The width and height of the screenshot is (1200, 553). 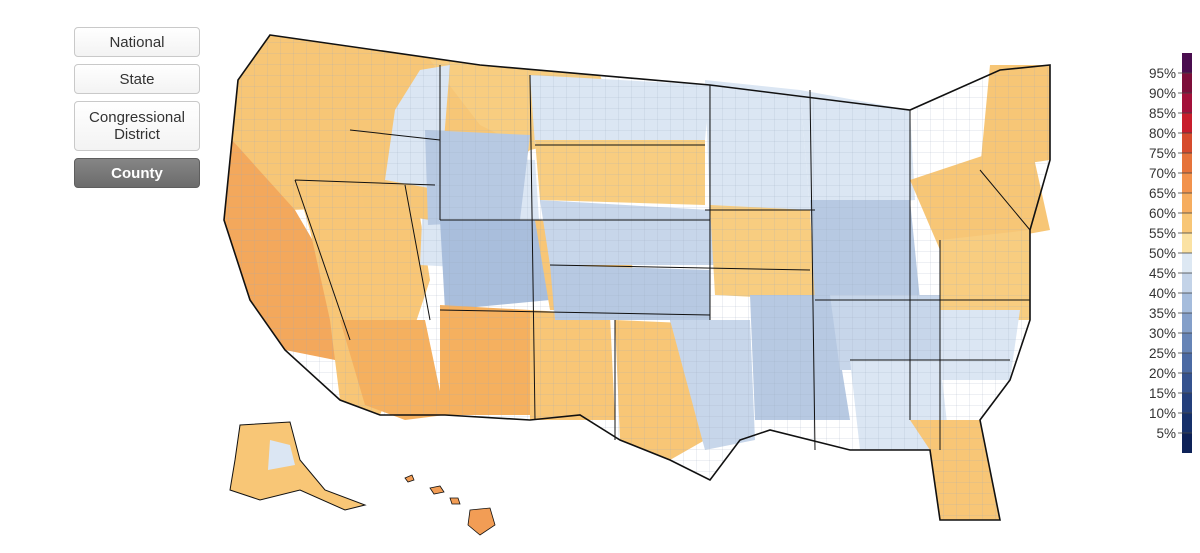 What do you see at coordinates (1162, 113) in the screenshot?
I see `legend-label: 85%` at bounding box center [1162, 113].